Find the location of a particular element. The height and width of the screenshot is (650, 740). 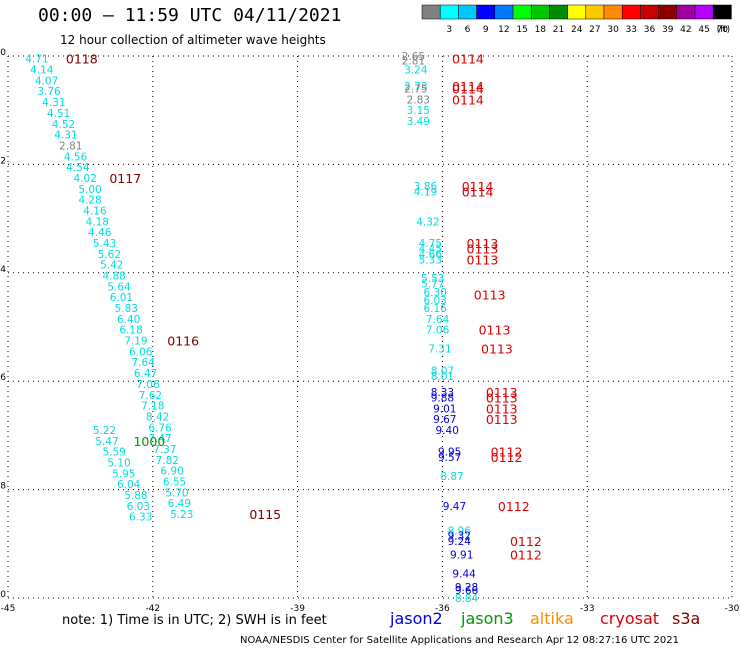

swh-value-label: 6.47 is located at coordinates (145, 374).